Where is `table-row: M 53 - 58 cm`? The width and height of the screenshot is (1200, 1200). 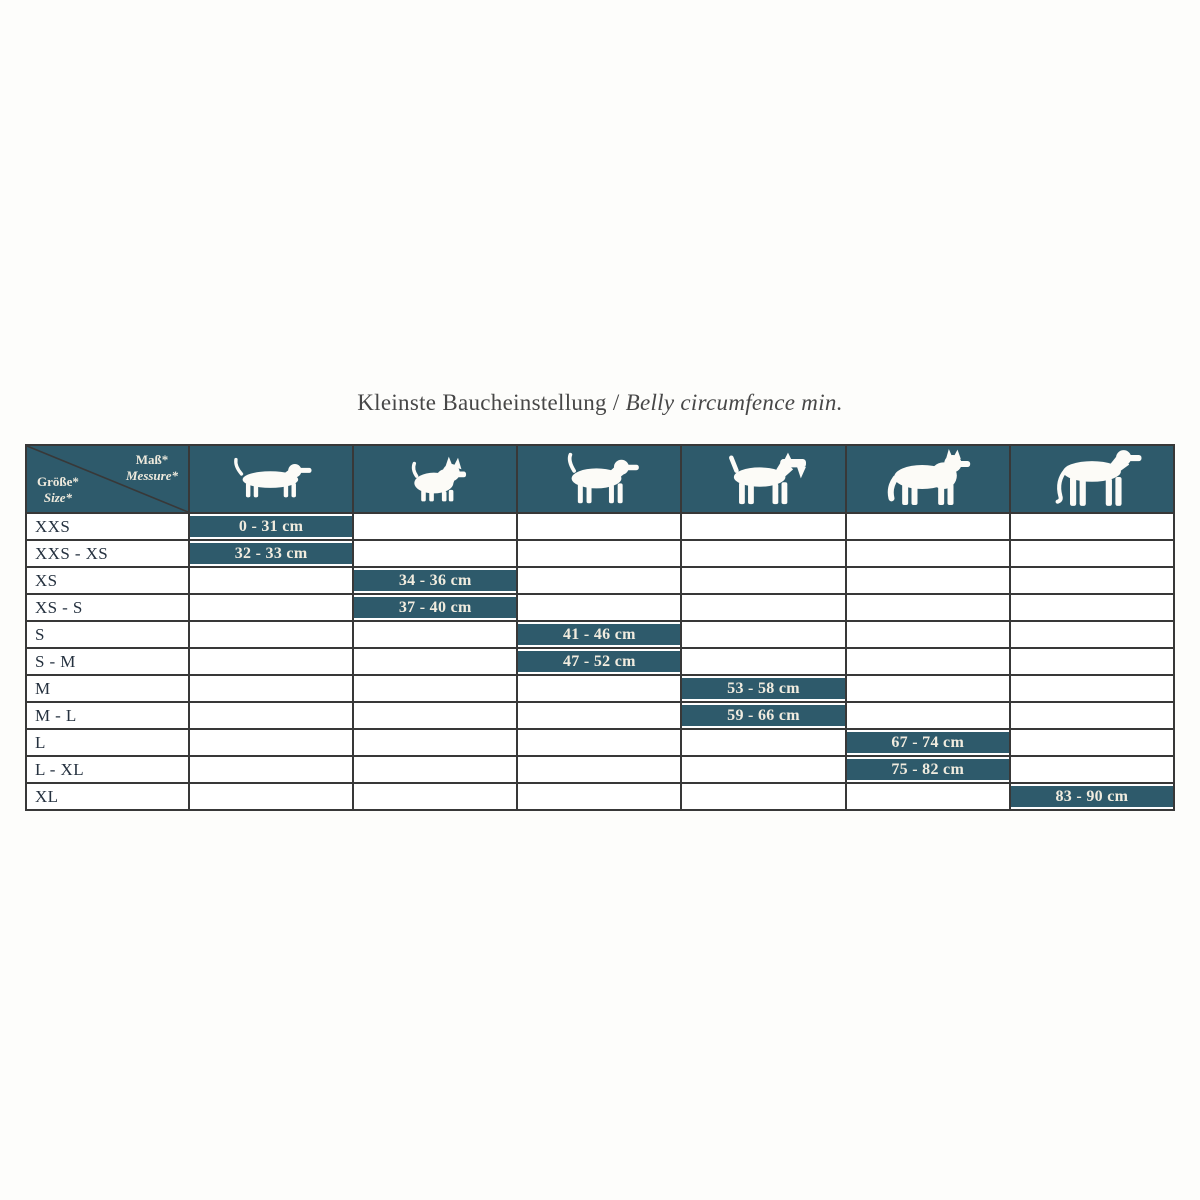
table-row: M 53 - 58 cm is located at coordinates (600, 688).